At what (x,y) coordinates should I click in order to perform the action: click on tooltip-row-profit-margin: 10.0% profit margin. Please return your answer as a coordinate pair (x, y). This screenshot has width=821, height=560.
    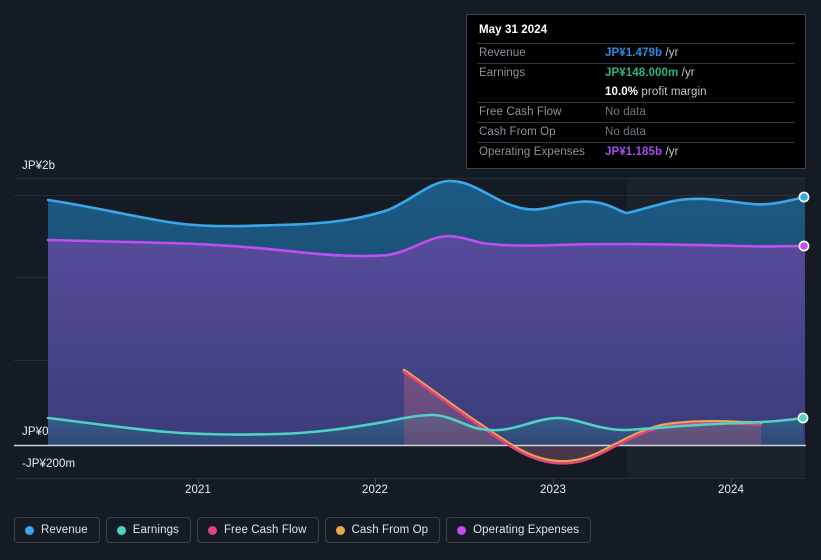
    Looking at the image, I should click on (636, 92).